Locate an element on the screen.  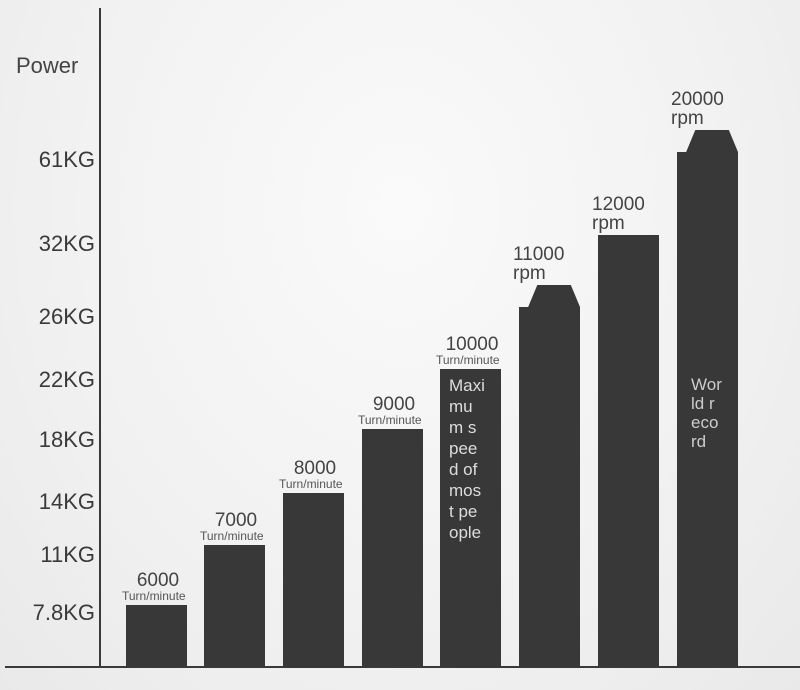
data-label-group: 11000 rpm is located at coordinates (549, 264).